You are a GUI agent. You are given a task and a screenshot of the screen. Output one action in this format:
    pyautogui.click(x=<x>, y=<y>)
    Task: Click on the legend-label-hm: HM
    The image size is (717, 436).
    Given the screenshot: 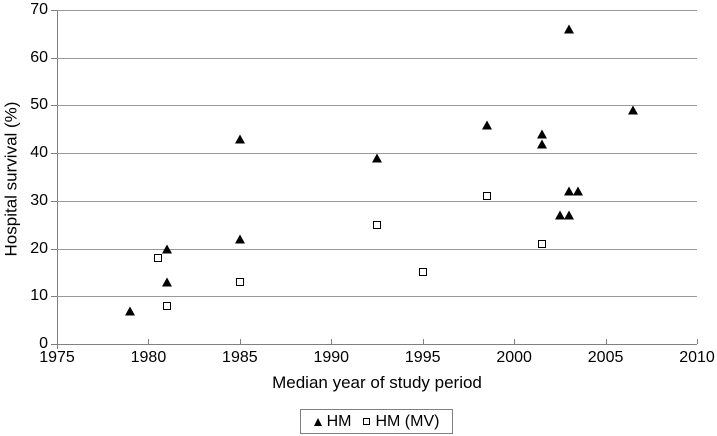 What is the action you would take?
    pyautogui.click(x=339, y=421)
    